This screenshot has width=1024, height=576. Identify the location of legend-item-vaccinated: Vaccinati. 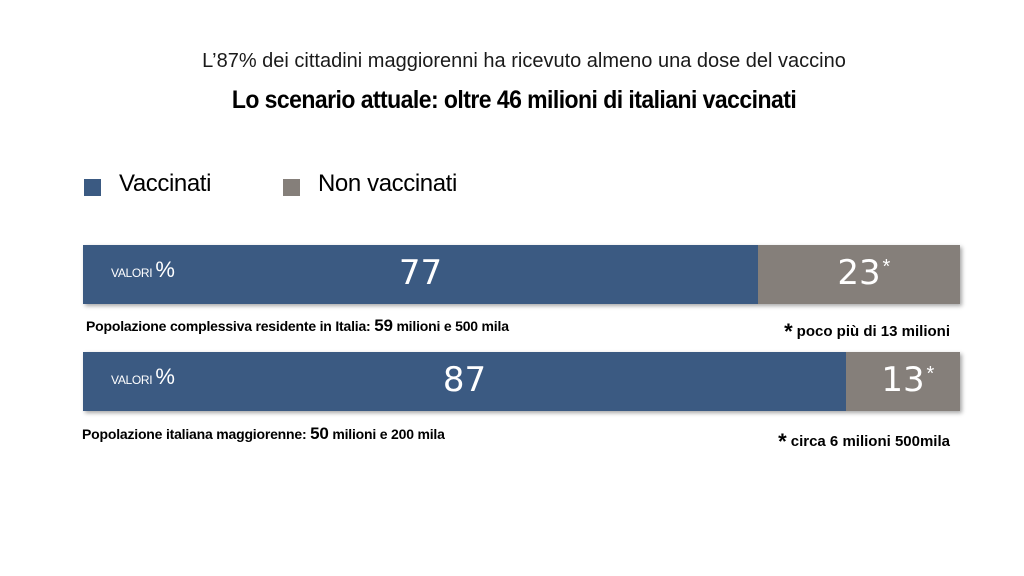
(147, 184).